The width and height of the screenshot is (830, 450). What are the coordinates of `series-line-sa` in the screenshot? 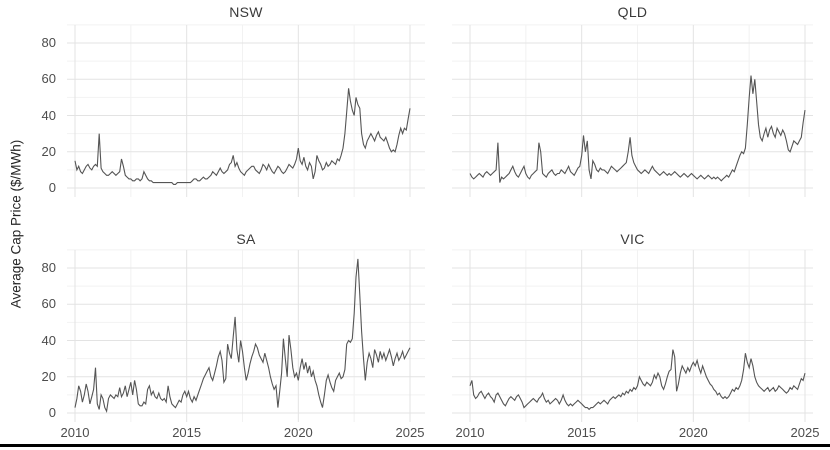 It's located at (242, 336).